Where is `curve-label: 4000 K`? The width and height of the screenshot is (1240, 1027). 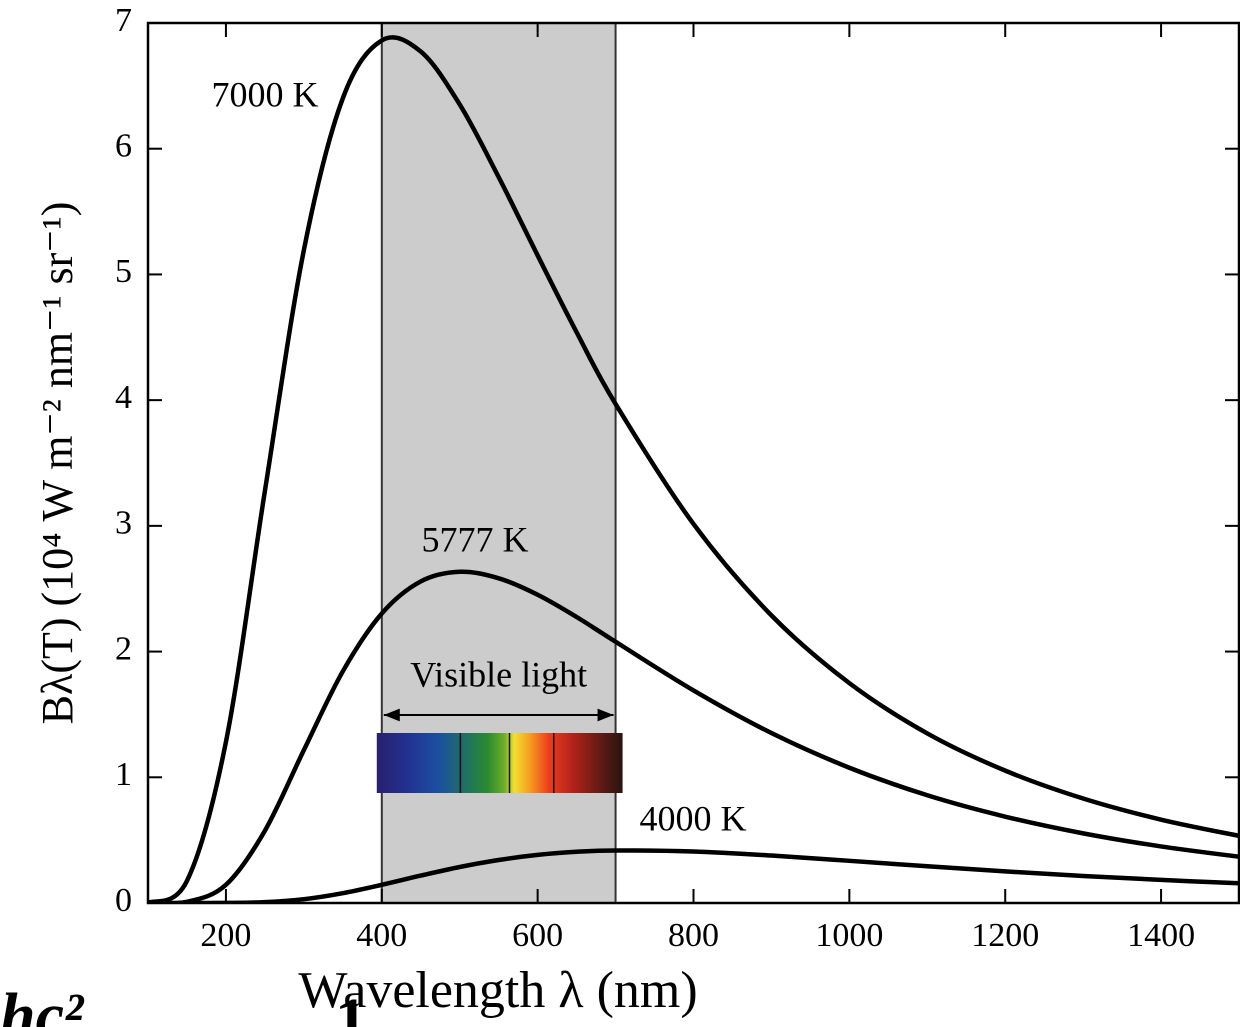
curve-label: 4000 K is located at coordinates (693, 818).